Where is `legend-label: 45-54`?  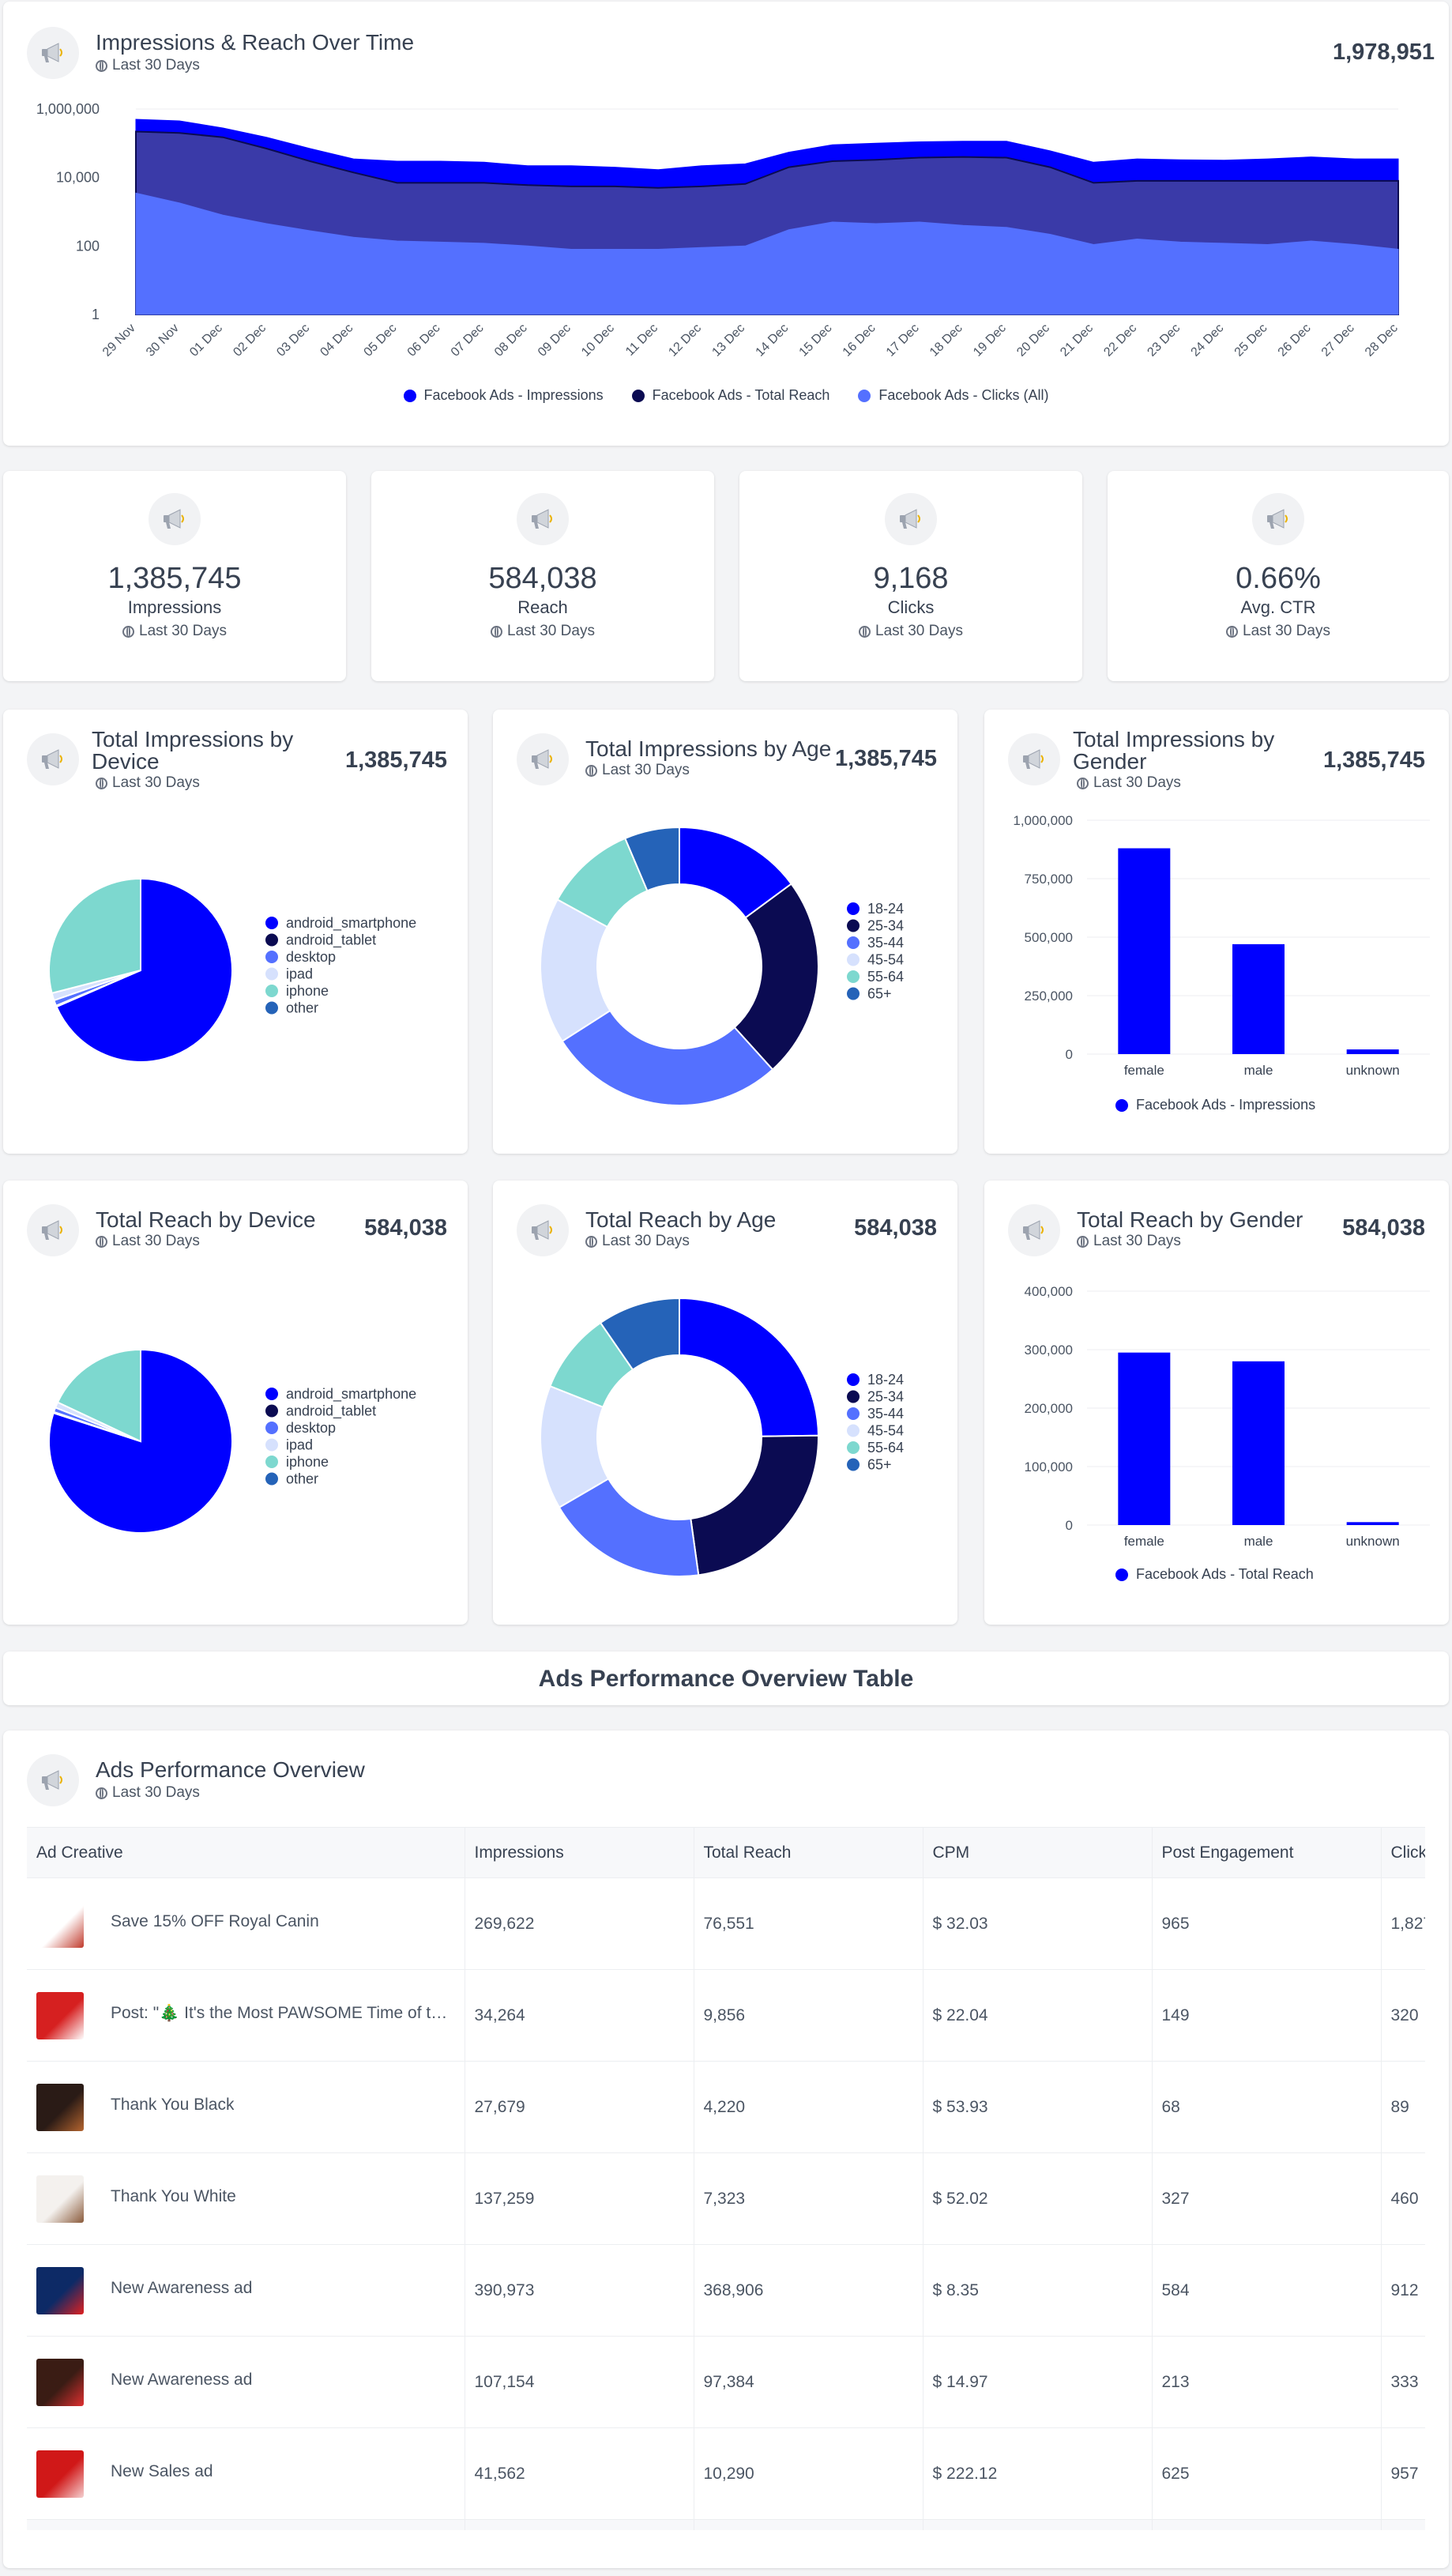
legend-label: 45-54 is located at coordinates (885, 960).